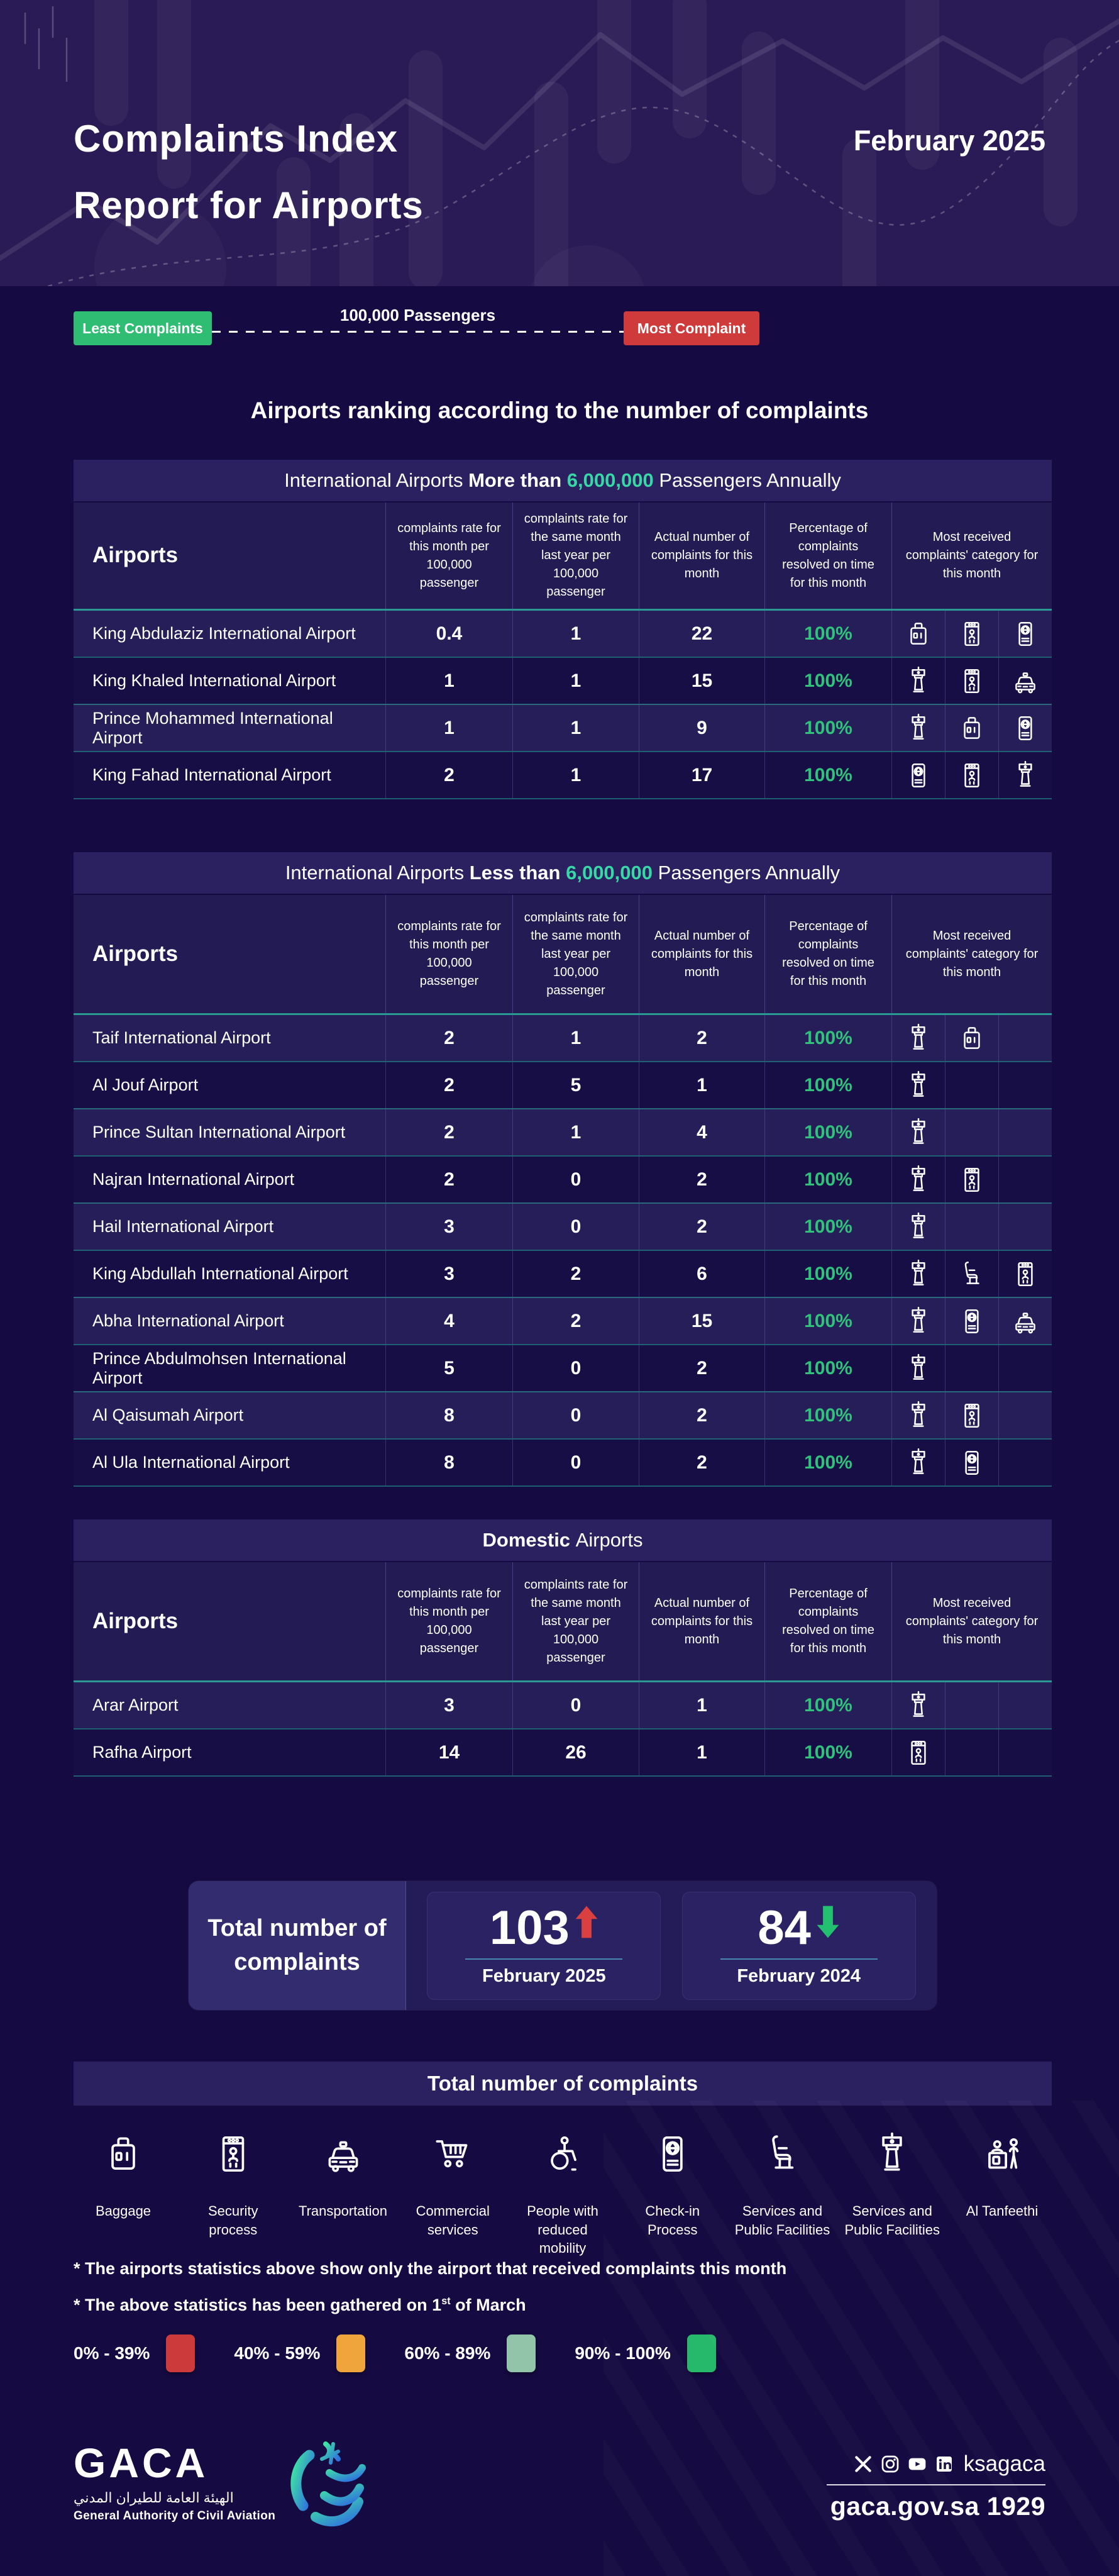 This screenshot has height=2576, width=1119. What do you see at coordinates (328, 2484) in the screenshot?
I see `gaca-logo-mark` at bounding box center [328, 2484].